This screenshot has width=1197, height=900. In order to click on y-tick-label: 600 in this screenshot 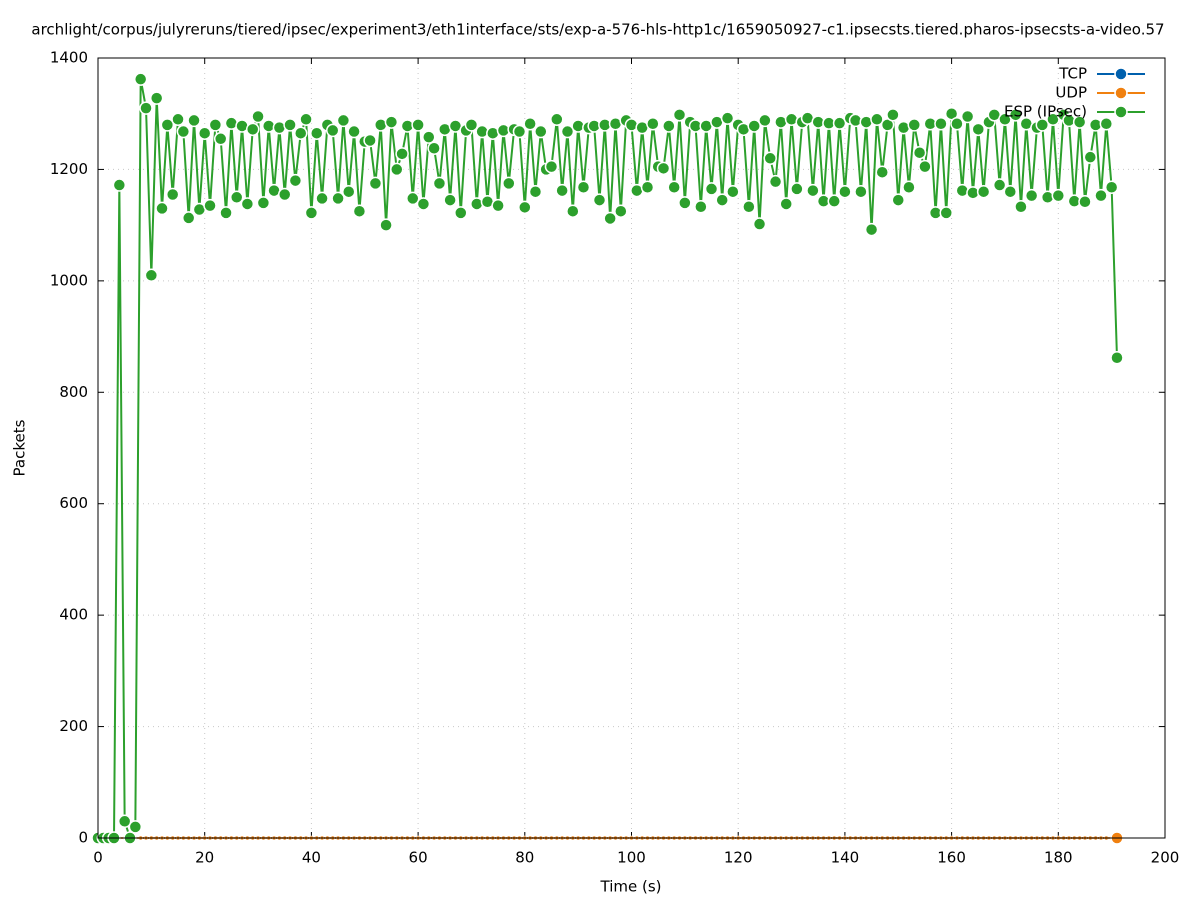, I will do `click(73, 503)`.